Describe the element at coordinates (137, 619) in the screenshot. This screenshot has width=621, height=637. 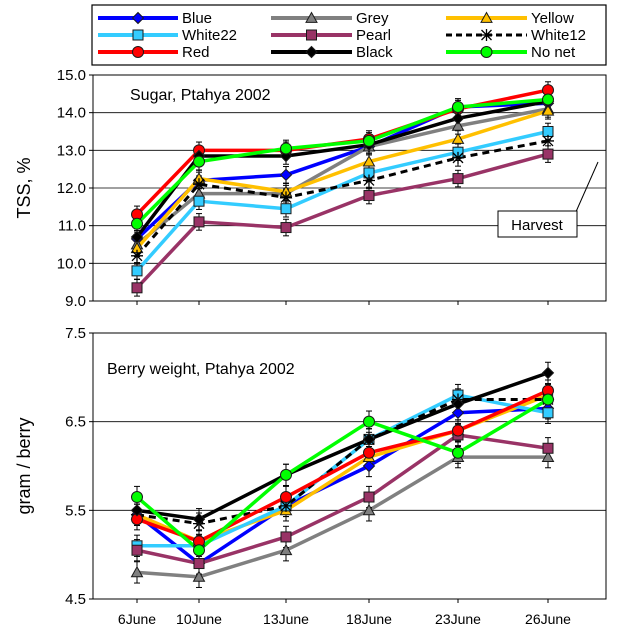
I see `x-tick-label: 6June` at that location.